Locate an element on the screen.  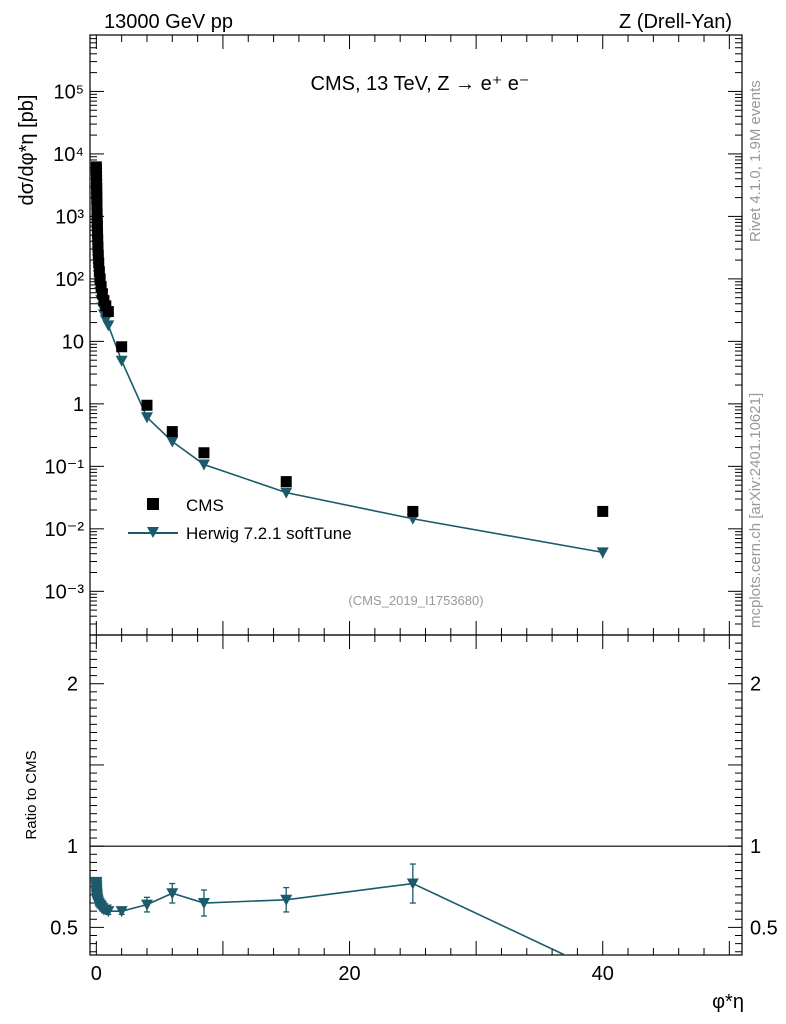
y-tick-label: 10⁵ is located at coordinates (68, 92).